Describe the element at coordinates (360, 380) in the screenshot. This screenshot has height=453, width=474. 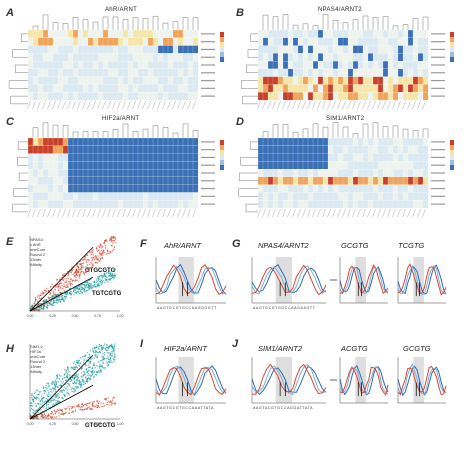
I see `core-region` at that location.